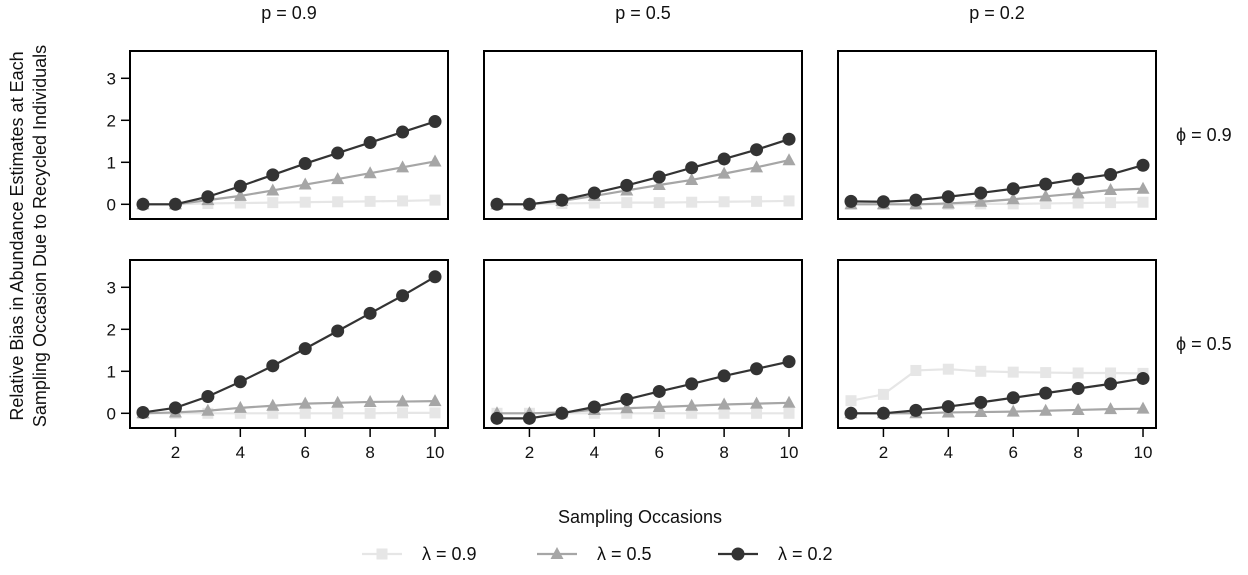 Image resolution: width=1248 pixels, height=575 pixels. Describe the element at coordinates (289, 13) in the screenshot. I see `column-strip-label: p = 0.9` at that location.